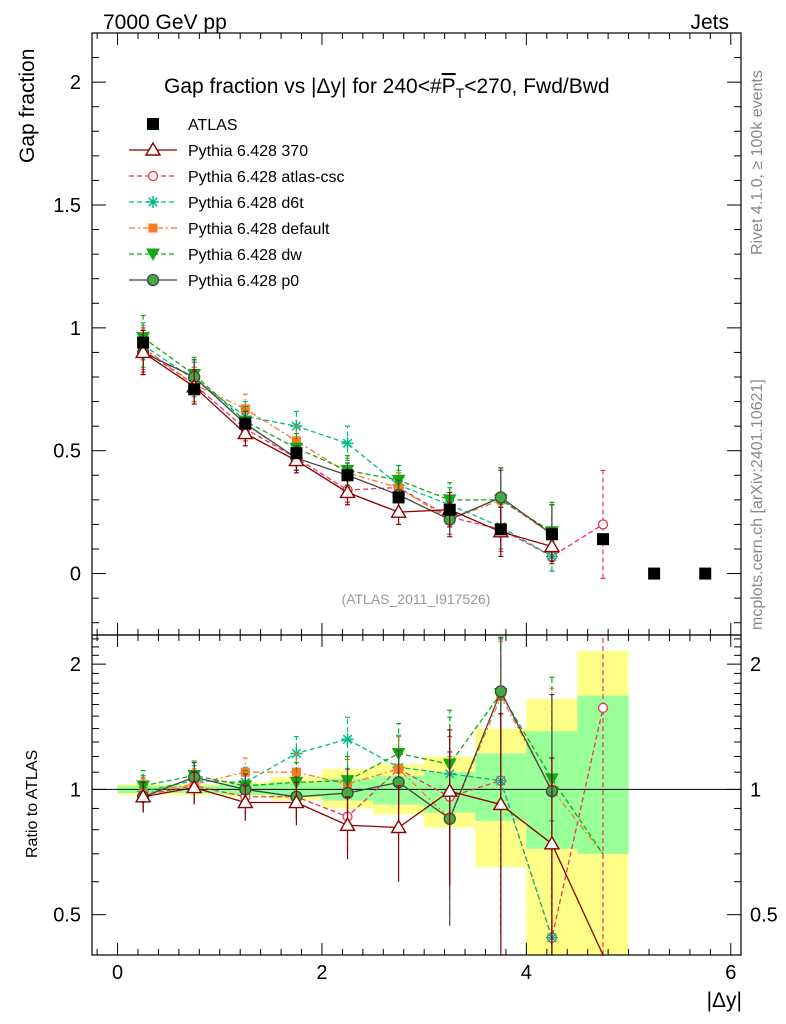 The width and height of the screenshot is (786, 1024). Describe the element at coordinates (321, 973) in the screenshot. I see `x-tick-label: 2` at that location.